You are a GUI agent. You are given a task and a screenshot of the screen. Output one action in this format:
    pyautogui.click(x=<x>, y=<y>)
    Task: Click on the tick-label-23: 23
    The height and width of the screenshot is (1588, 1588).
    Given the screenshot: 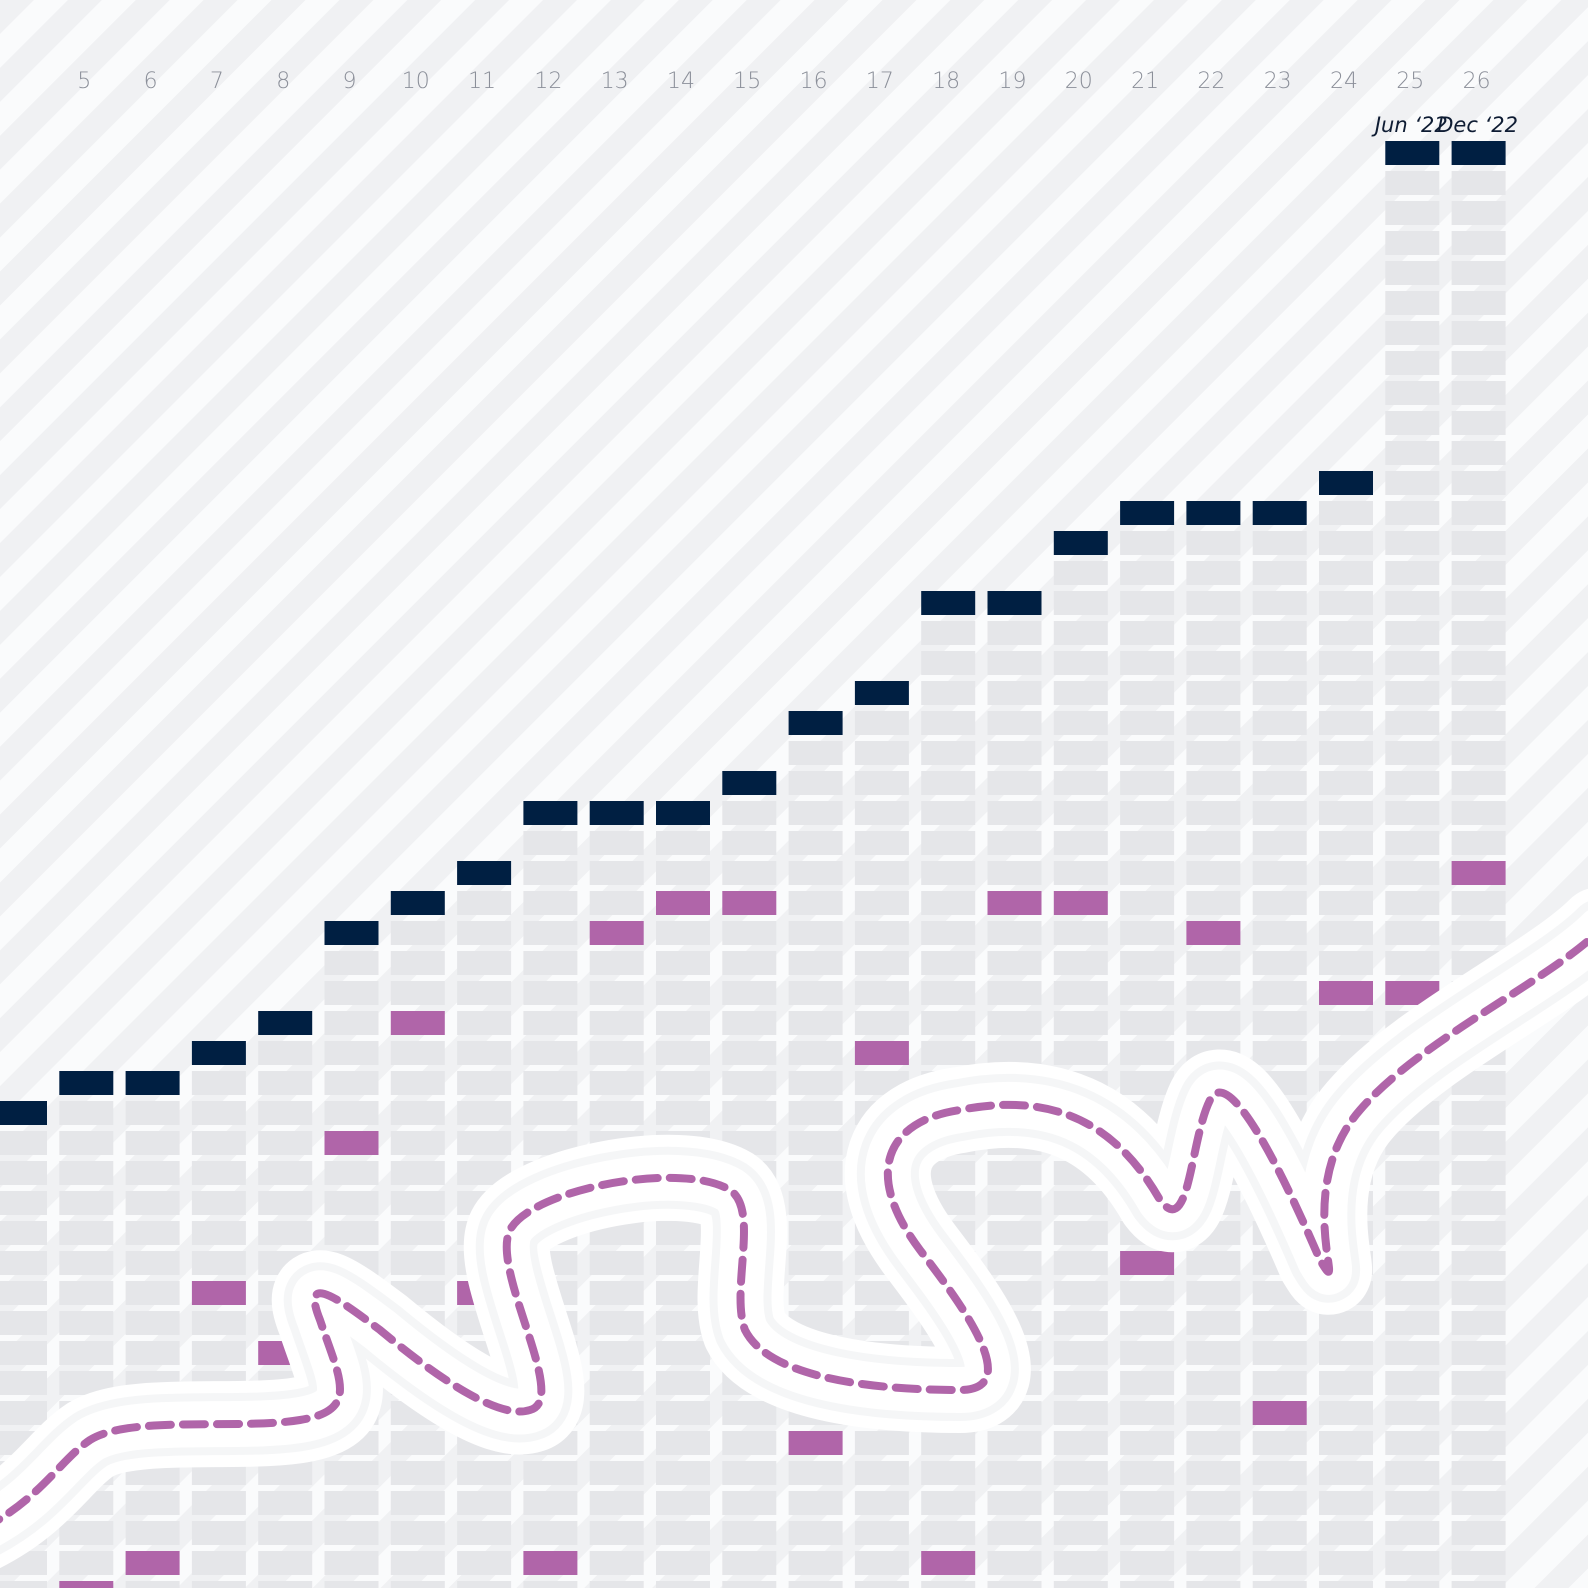 What is the action you would take?
    pyautogui.click(x=1278, y=81)
    